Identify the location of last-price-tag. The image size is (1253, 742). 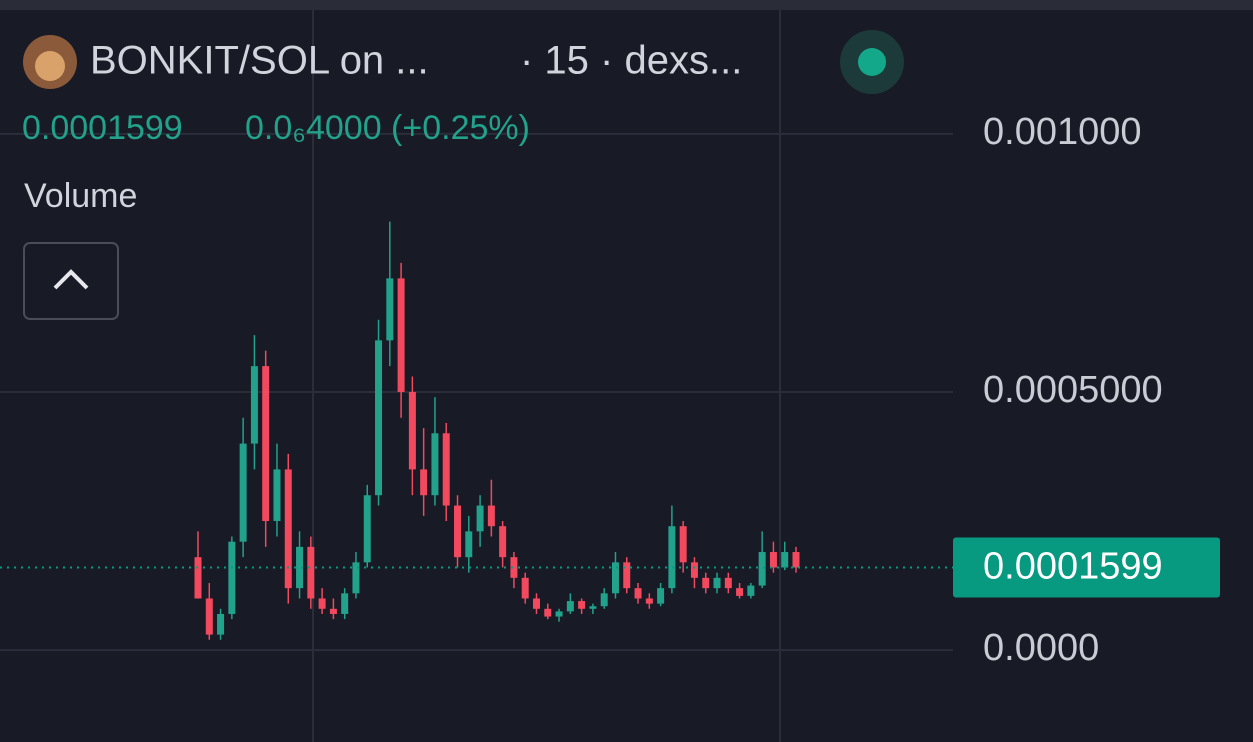
(1086, 567).